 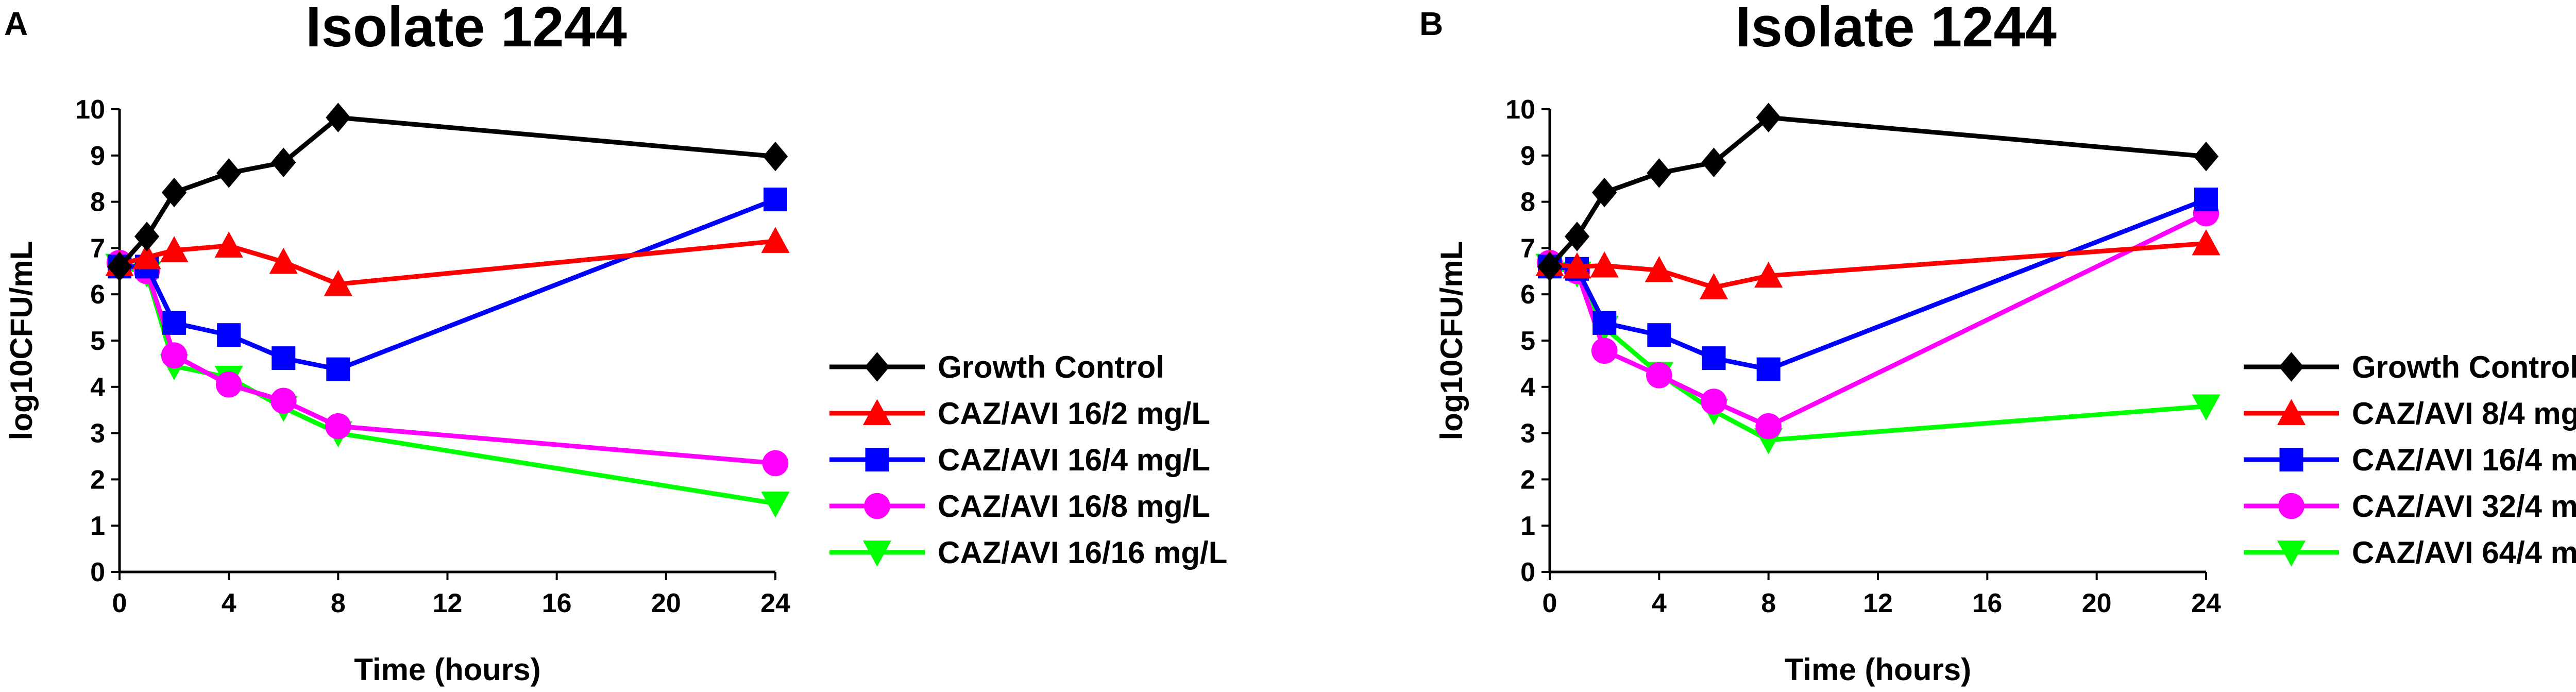 What do you see at coordinates (1082, 553) in the screenshot?
I see `legend-label: CAZ/AVI 16/16 mg/L` at bounding box center [1082, 553].